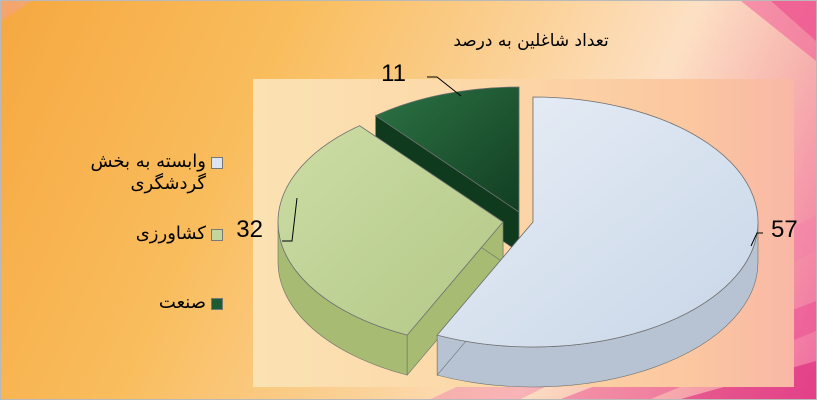 Image resolution: width=817 pixels, height=400 pixels. What do you see at coordinates (217, 163) in the screenshot?
I see `legend-swatch-tourism` at bounding box center [217, 163].